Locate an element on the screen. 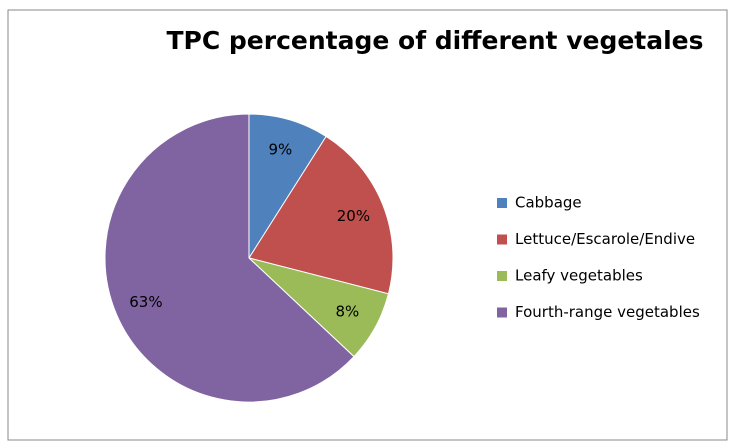  legend-label: Leafy vegetables is located at coordinates (579, 276).